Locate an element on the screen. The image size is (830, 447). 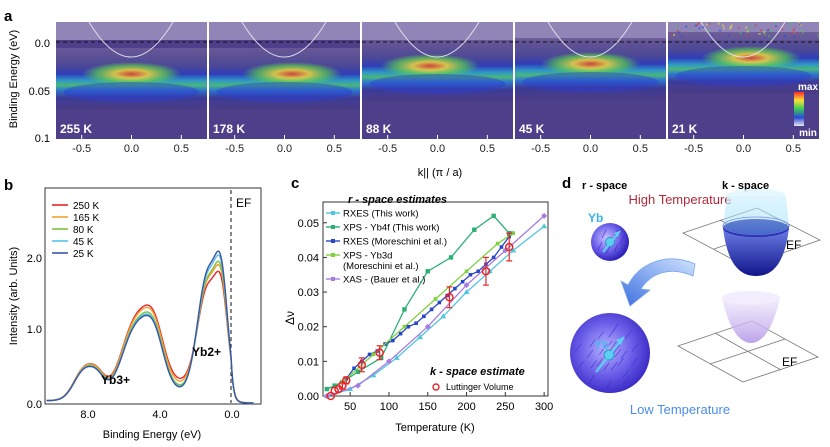
xtick-label: 300 is located at coordinates (544, 407).